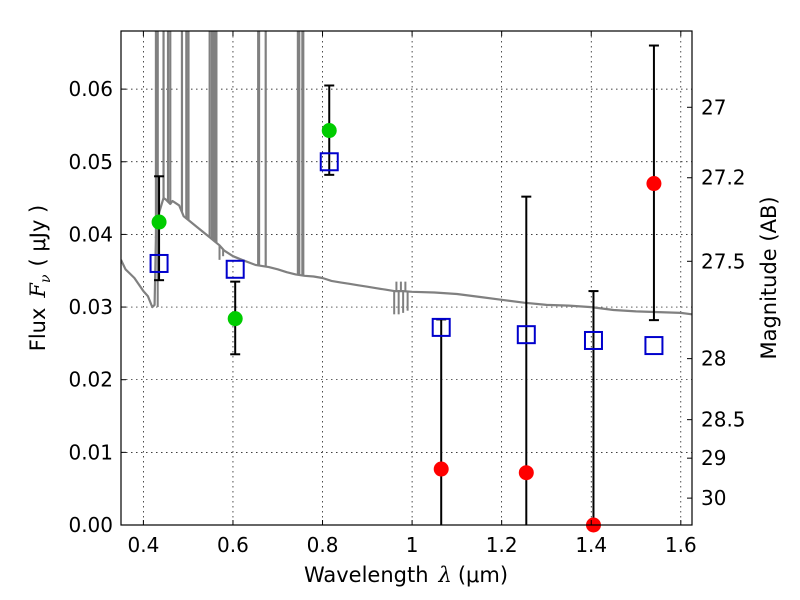 This screenshot has width=800, height=600. I want to click on y-axis-label: FluxFν( μJy ), so click(40, 278).